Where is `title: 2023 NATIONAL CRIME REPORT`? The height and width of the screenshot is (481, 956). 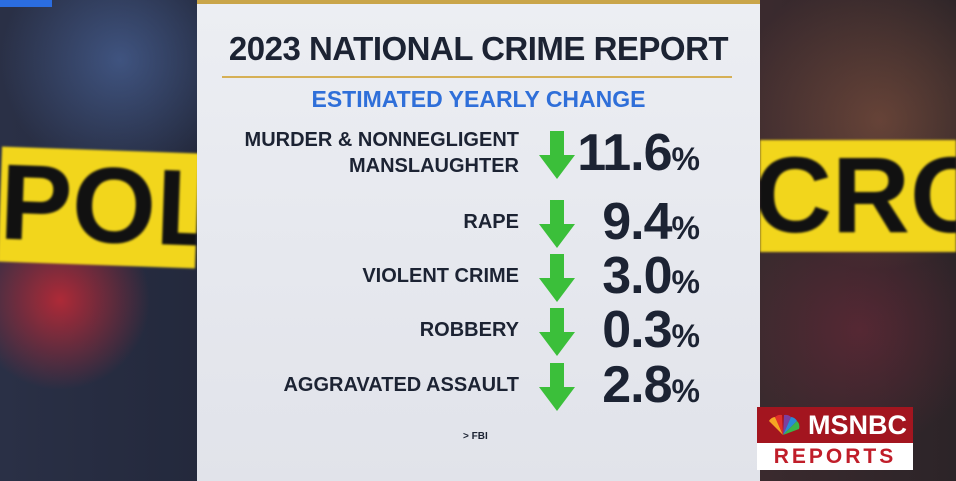
title: 2023 NATIONAL CRIME REPORT is located at coordinates (478, 48).